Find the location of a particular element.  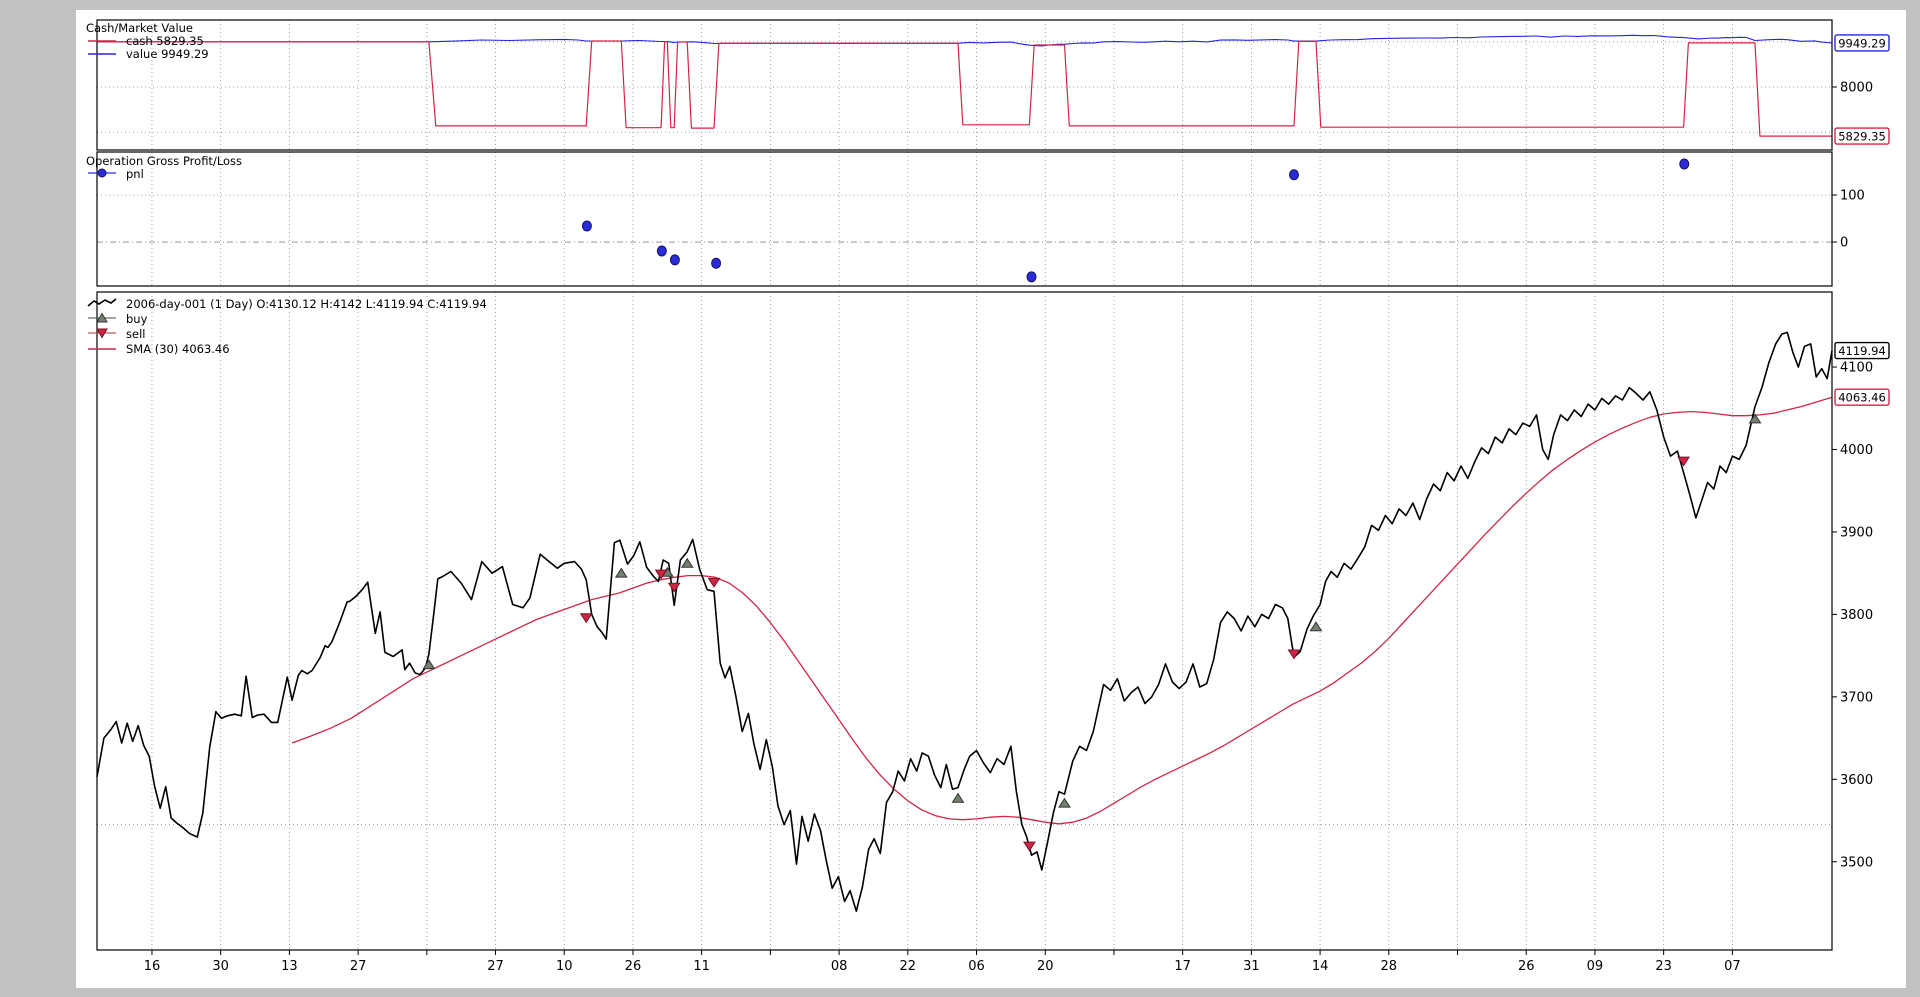

x-tick-label: 23 is located at coordinates (1663, 966).